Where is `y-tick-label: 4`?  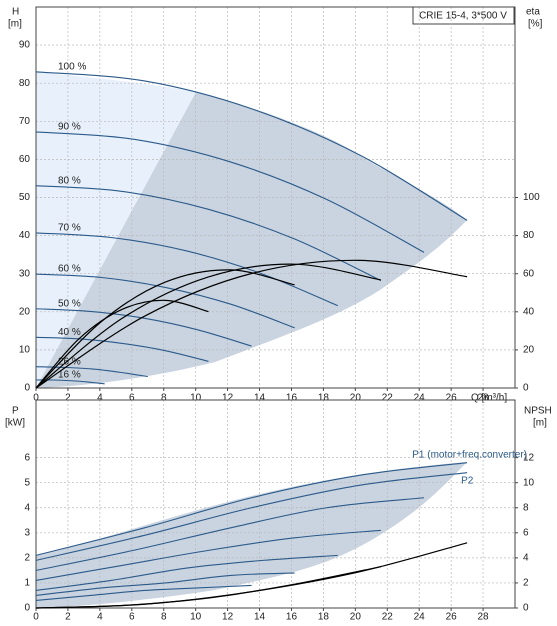 y-tick-label: 4 is located at coordinates (27, 507).